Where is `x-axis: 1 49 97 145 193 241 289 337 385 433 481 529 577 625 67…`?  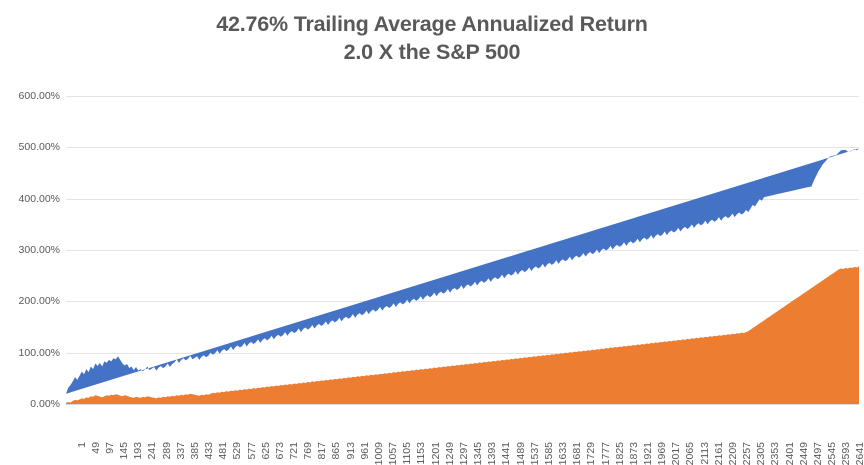 x-axis: 1 49 97 145 193 241 289 337 385 433 481 529 577 625 67… is located at coordinates (465, 435).